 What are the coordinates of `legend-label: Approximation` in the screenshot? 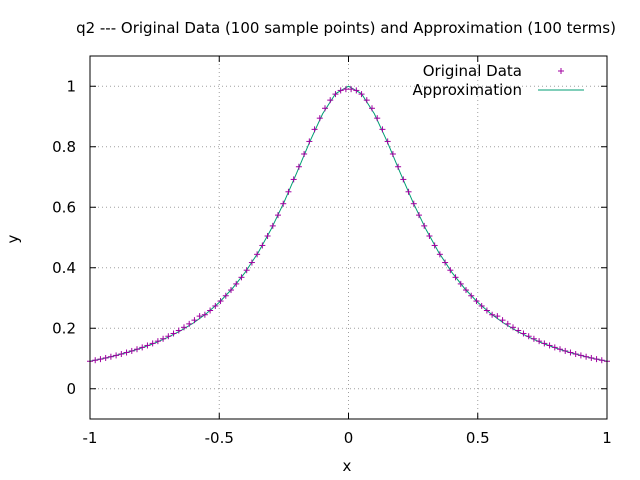 It's located at (467, 90).